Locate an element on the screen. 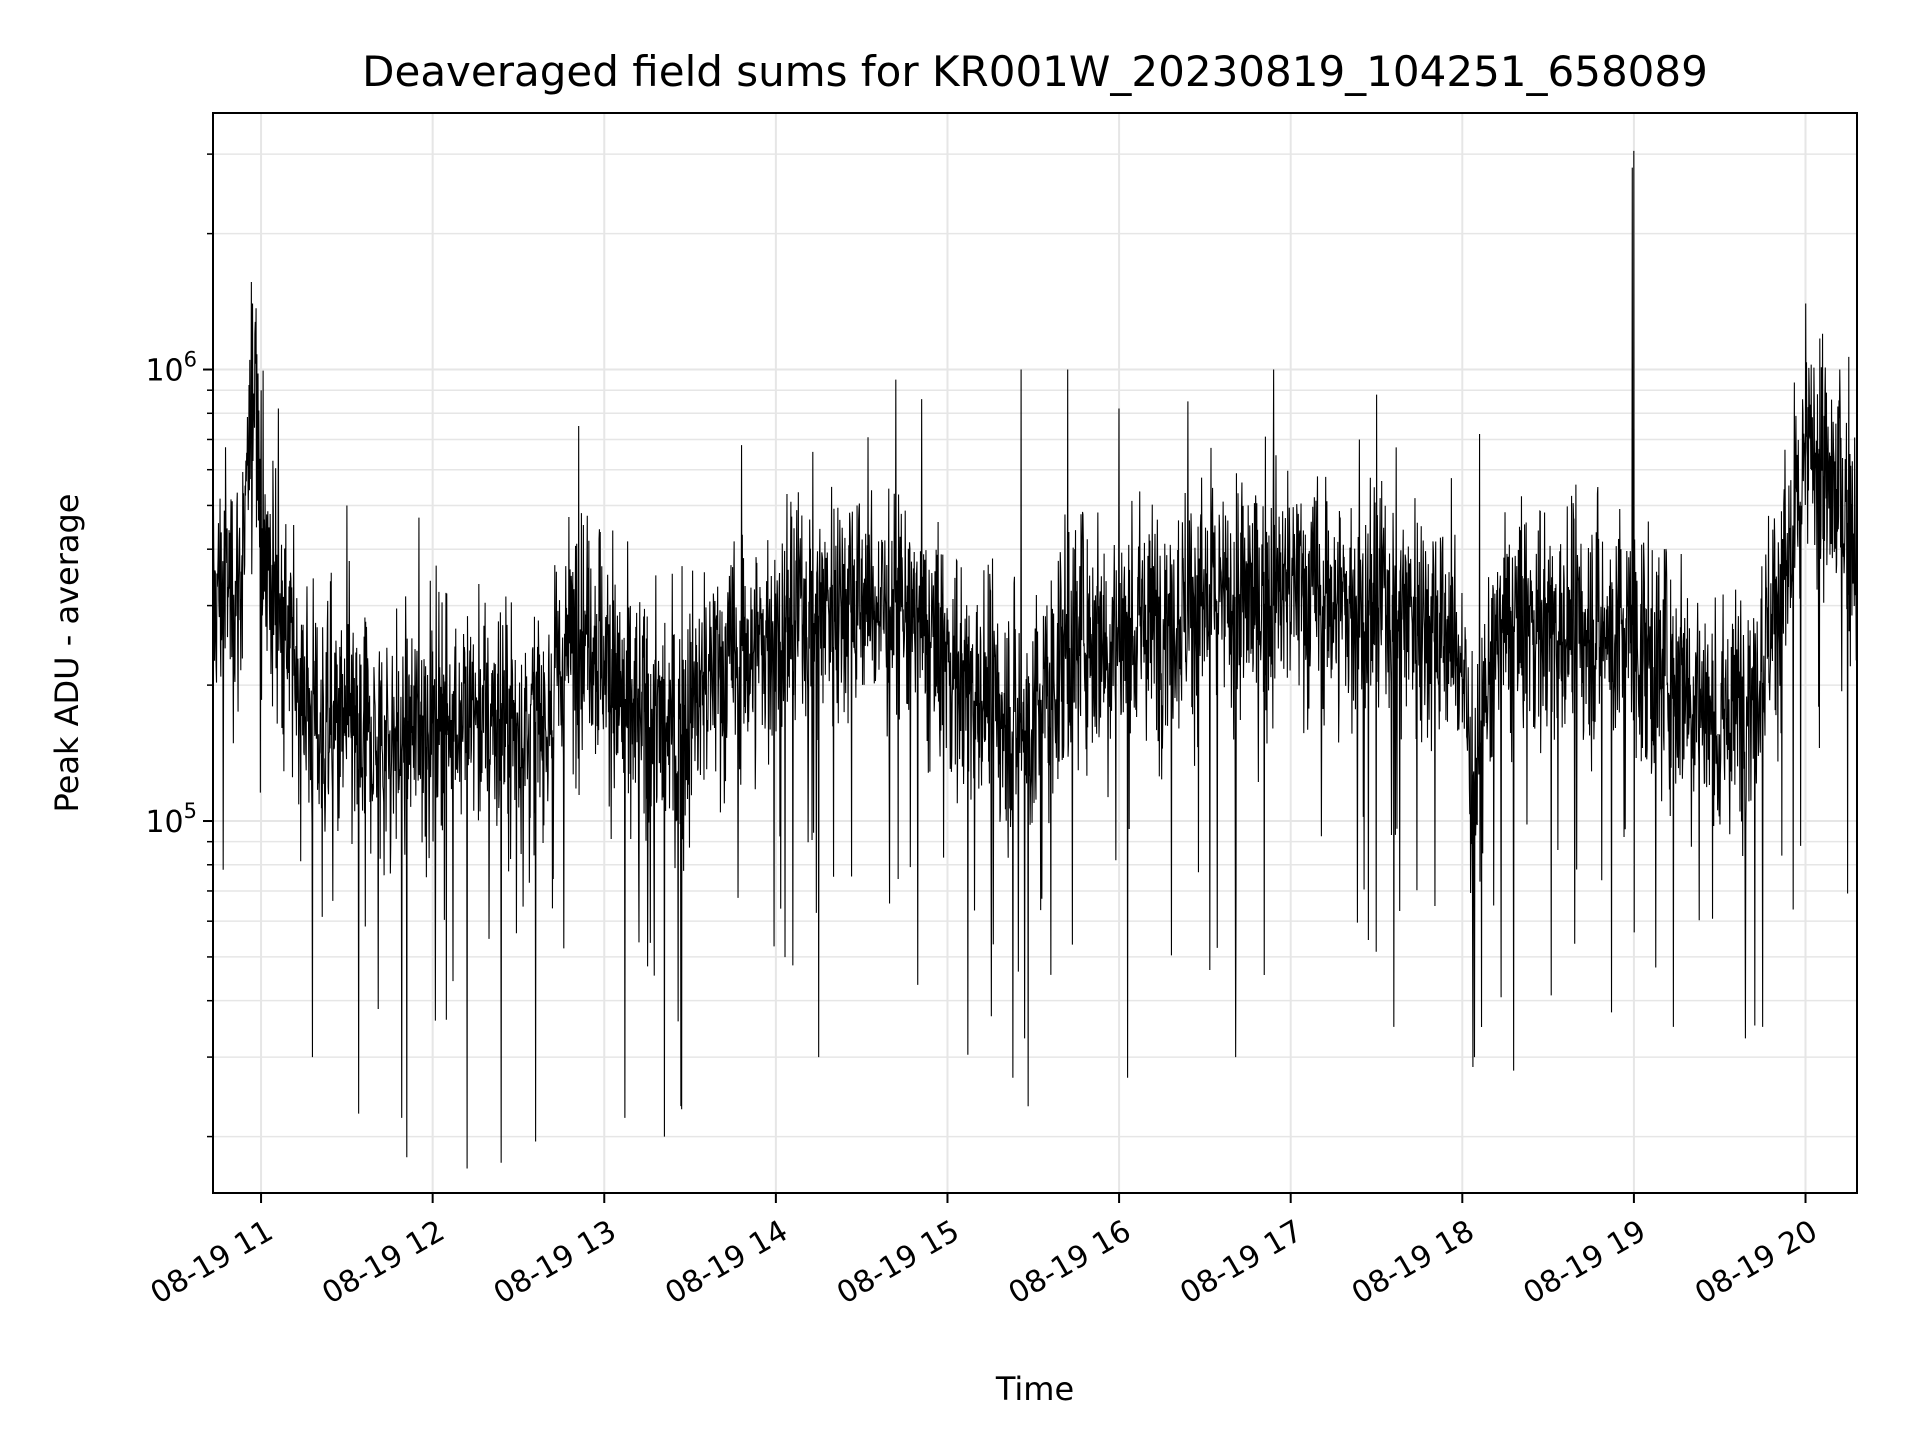  y-axis-label: Peak ADU - average is located at coordinates (67, 653).